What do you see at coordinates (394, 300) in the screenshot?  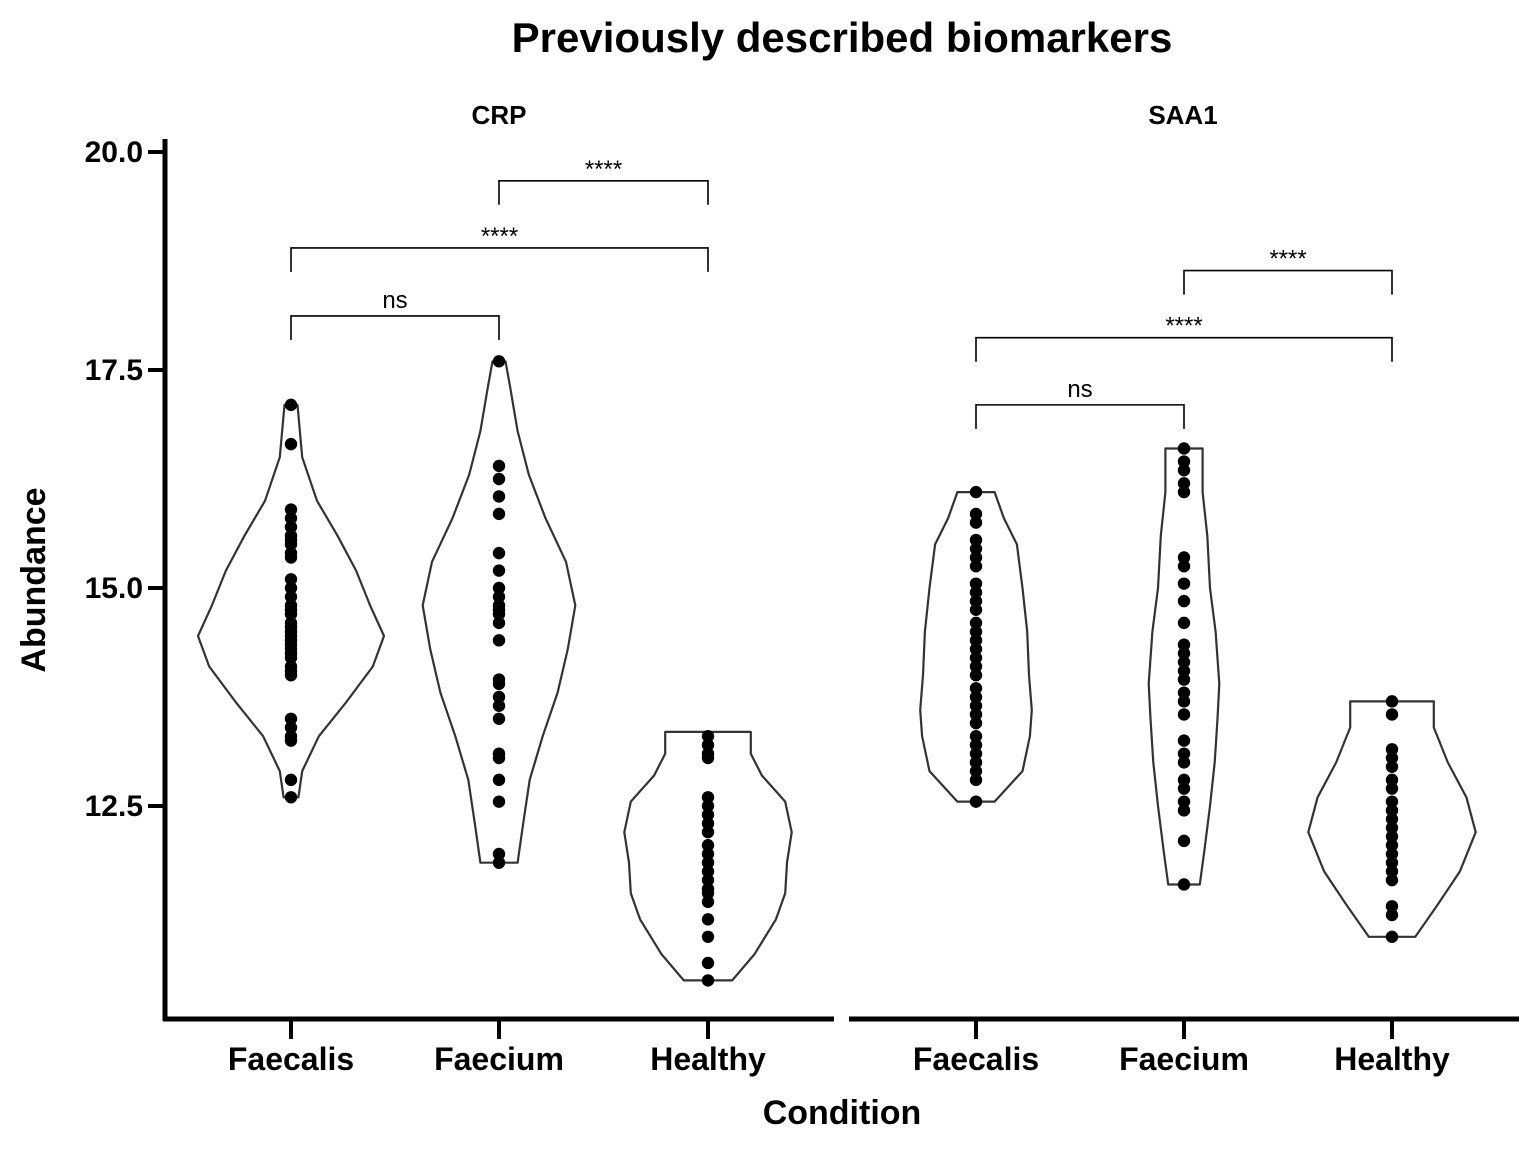 I see `significance-label: ns` at bounding box center [394, 300].